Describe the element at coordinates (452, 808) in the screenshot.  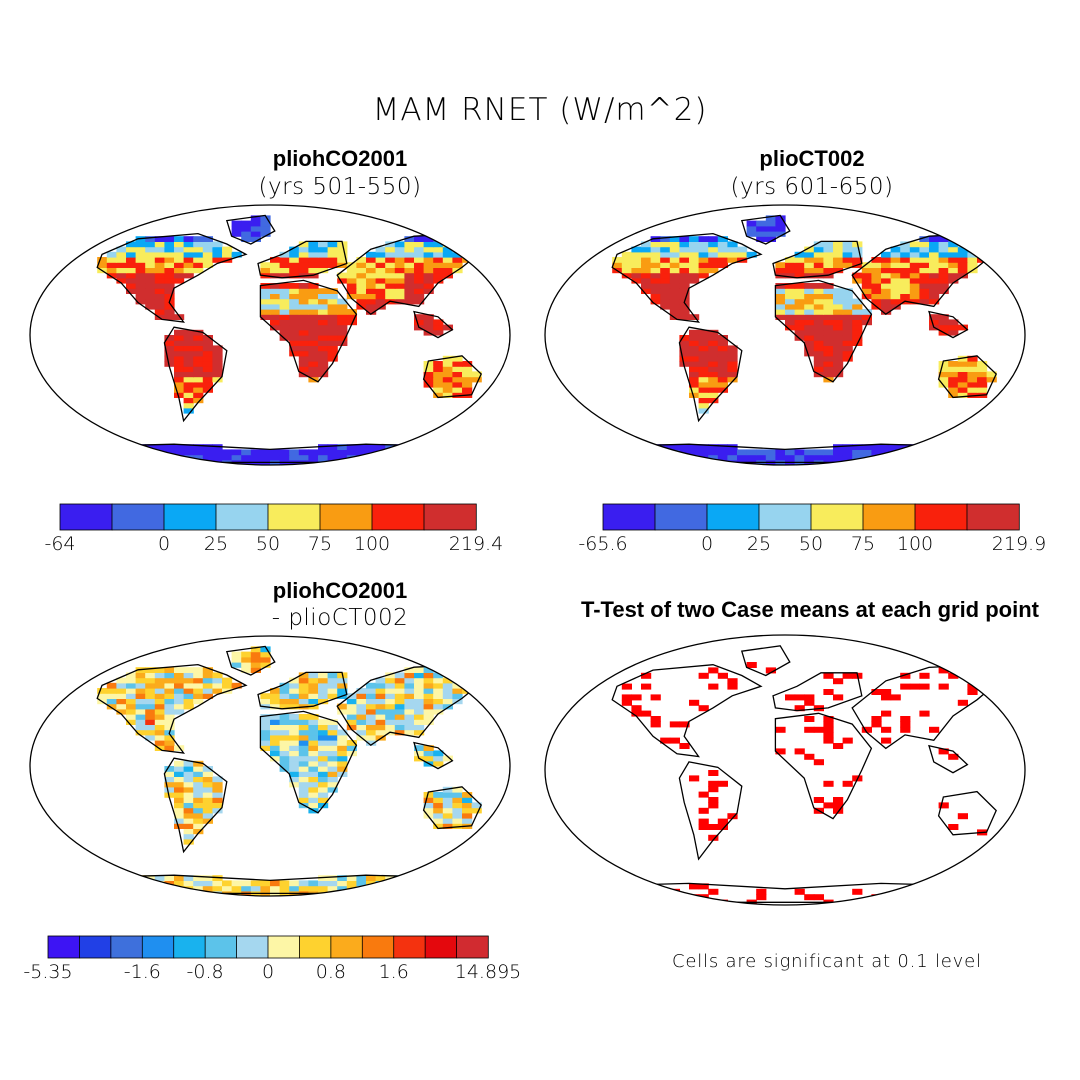
I see `coastline-australia` at that location.